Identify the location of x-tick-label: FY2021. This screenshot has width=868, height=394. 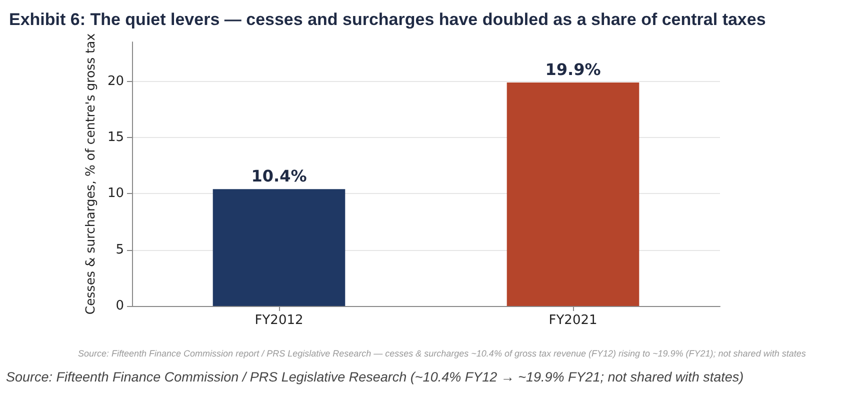
(573, 320).